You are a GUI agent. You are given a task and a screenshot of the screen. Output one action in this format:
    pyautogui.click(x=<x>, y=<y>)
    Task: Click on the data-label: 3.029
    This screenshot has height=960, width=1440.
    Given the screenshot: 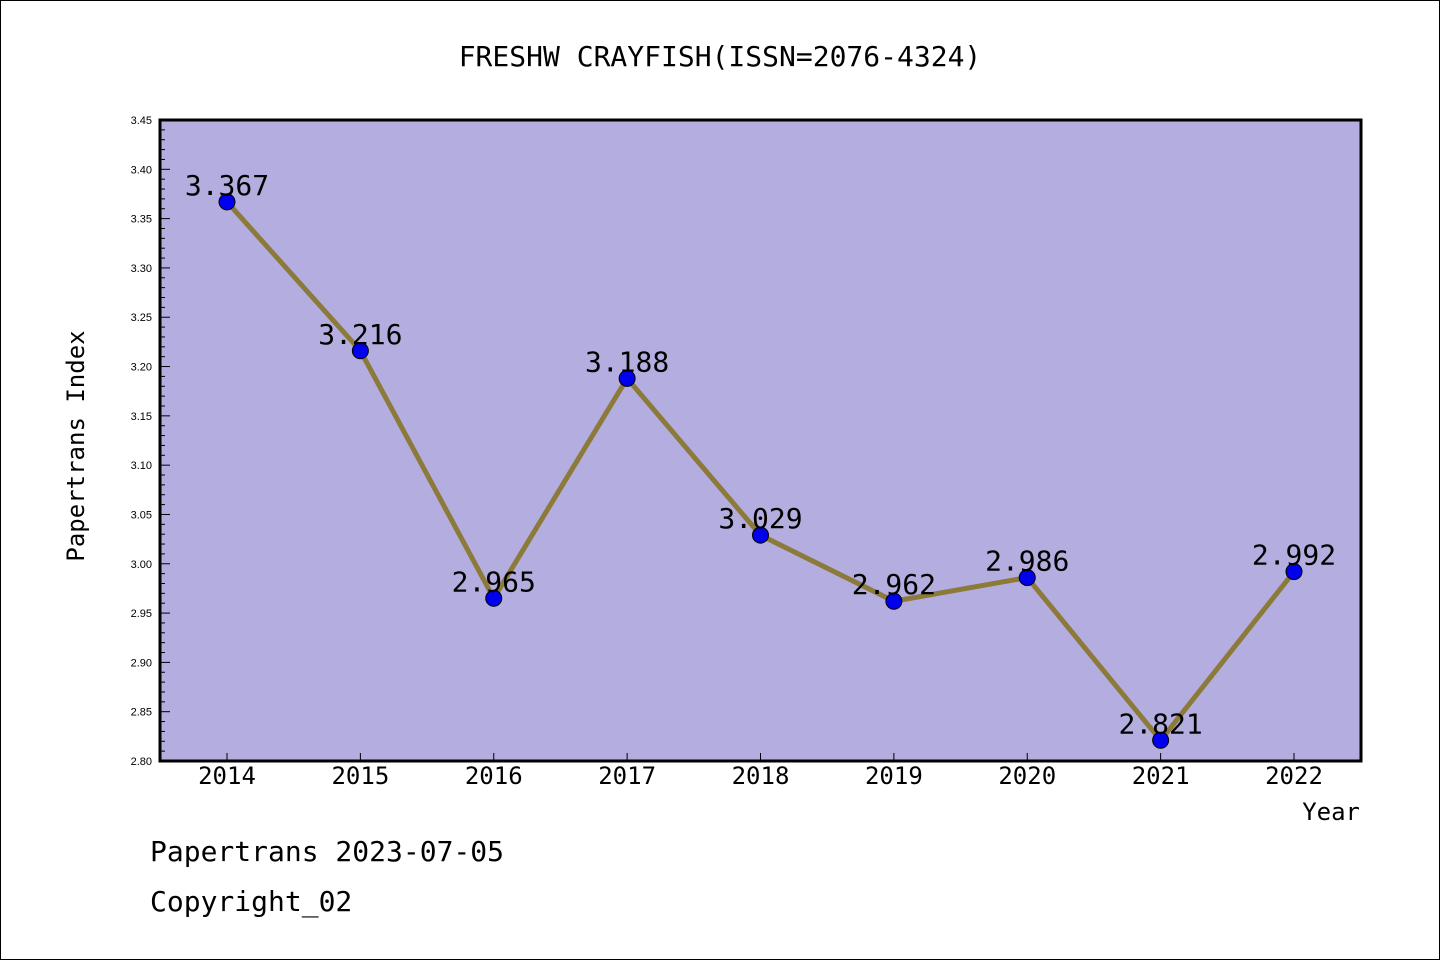 What is the action you would take?
    pyautogui.click(x=760, y=518)
    